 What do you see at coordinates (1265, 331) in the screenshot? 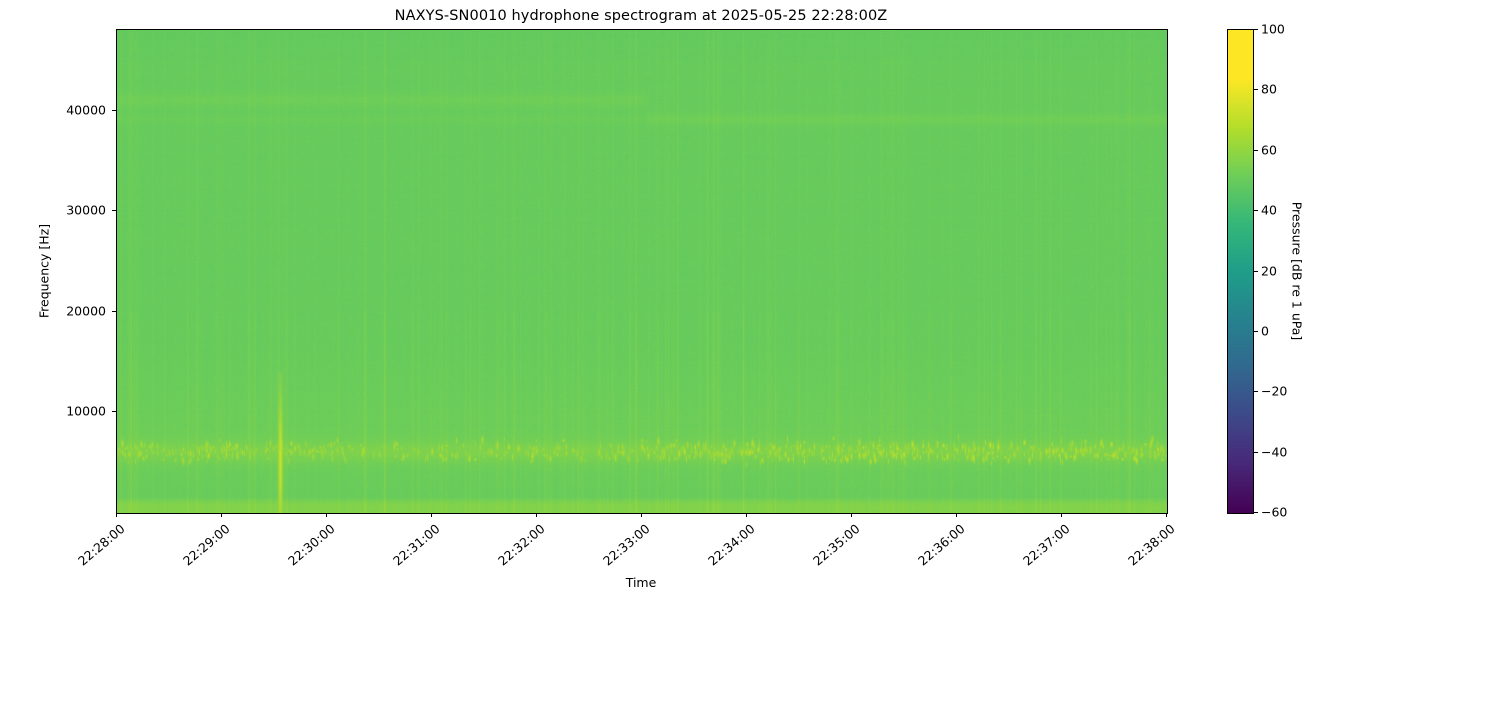
I see `colorbar-tick-label: 0` at bounding box center [1265, 331].